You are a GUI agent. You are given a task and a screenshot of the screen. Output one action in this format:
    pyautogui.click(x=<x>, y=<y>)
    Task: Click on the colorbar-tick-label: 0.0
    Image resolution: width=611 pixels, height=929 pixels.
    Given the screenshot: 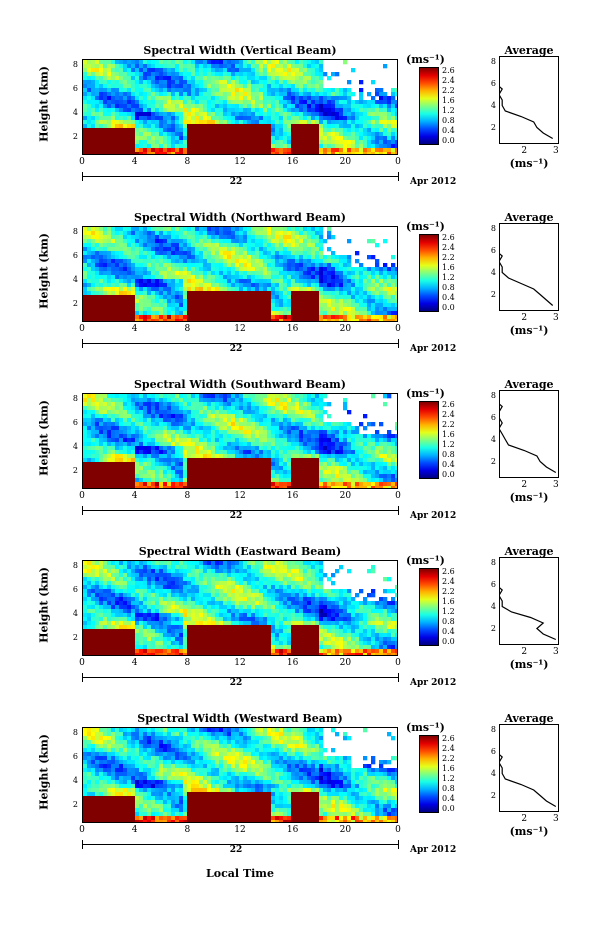 What is the action you would take?
    pyautogui.click(x=448, y=140)
    